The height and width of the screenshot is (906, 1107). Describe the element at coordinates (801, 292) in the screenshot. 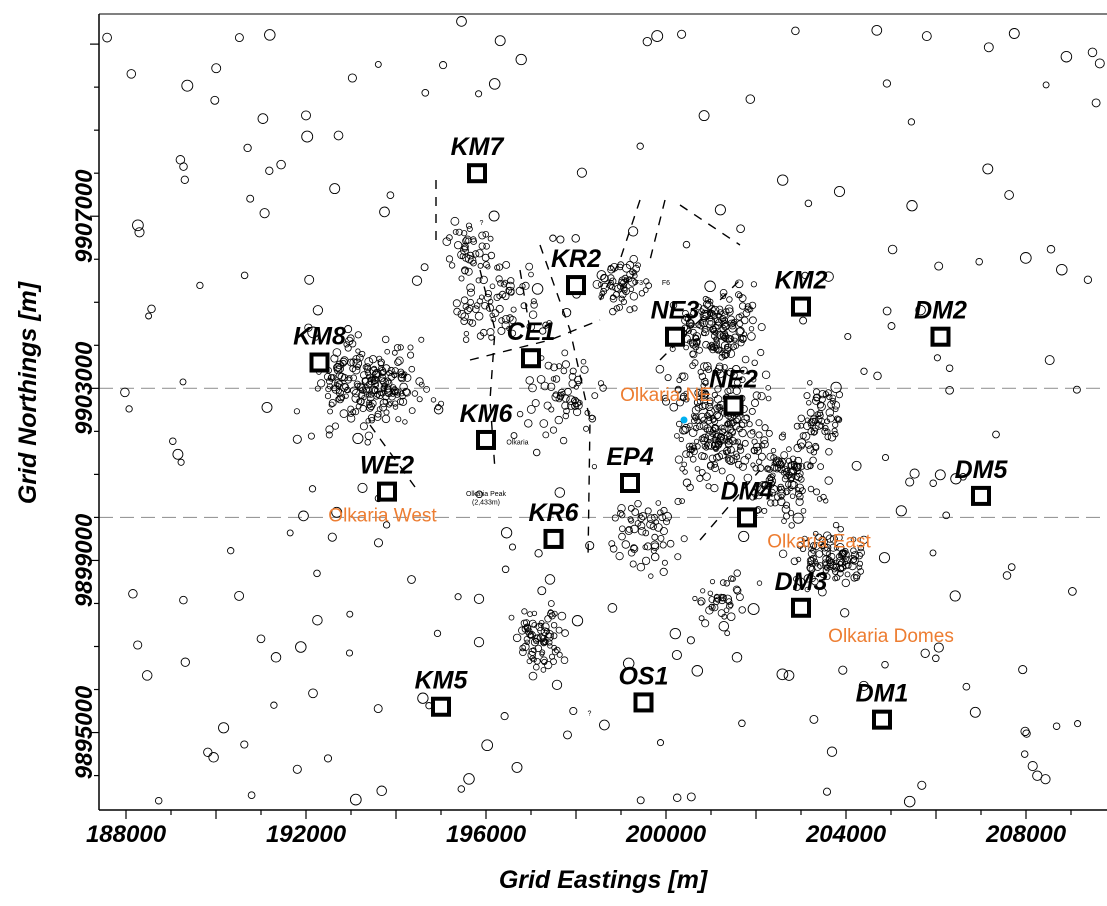

I see `station-km2: KM2` at that location.